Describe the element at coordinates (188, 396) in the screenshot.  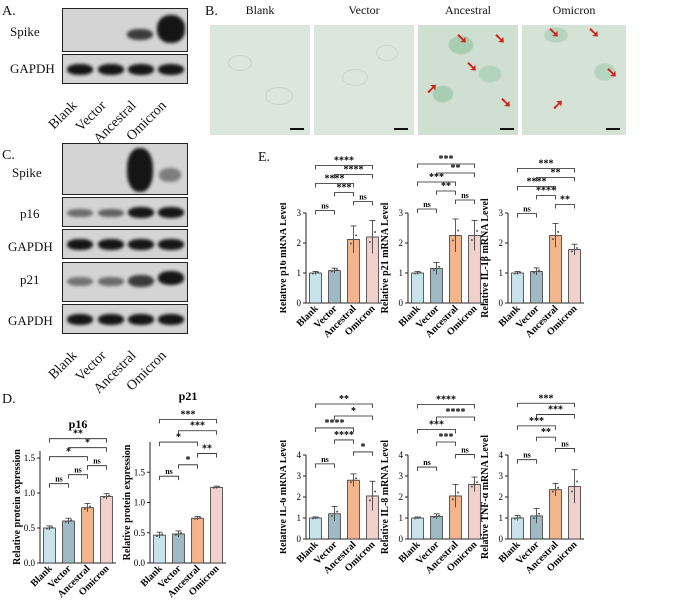
I see `chart-title: p21` at that location.